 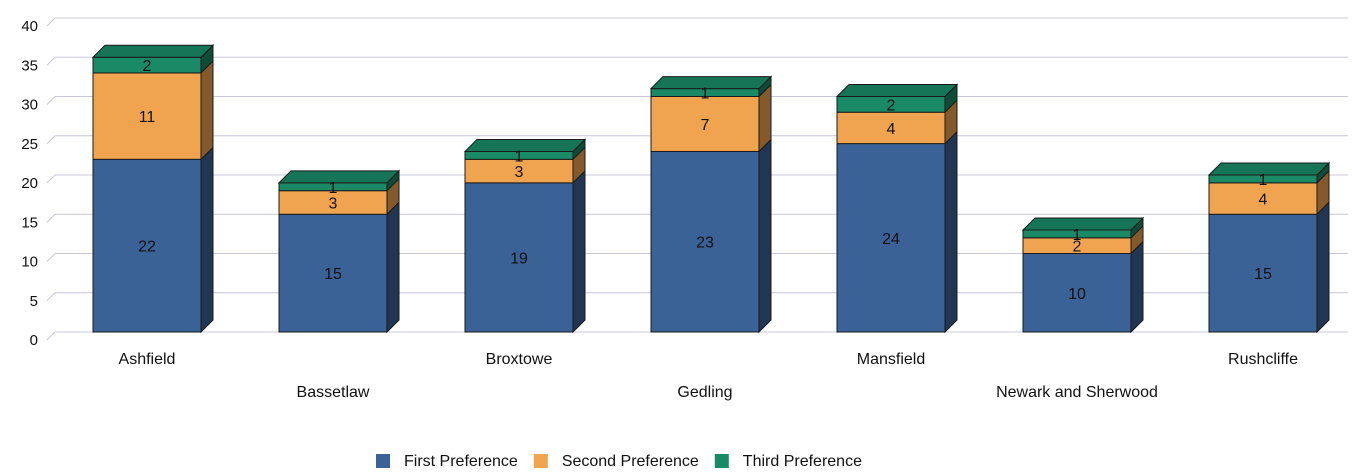 I want to click on x-tick-label: Ashfield, so click(x=147, y=359).